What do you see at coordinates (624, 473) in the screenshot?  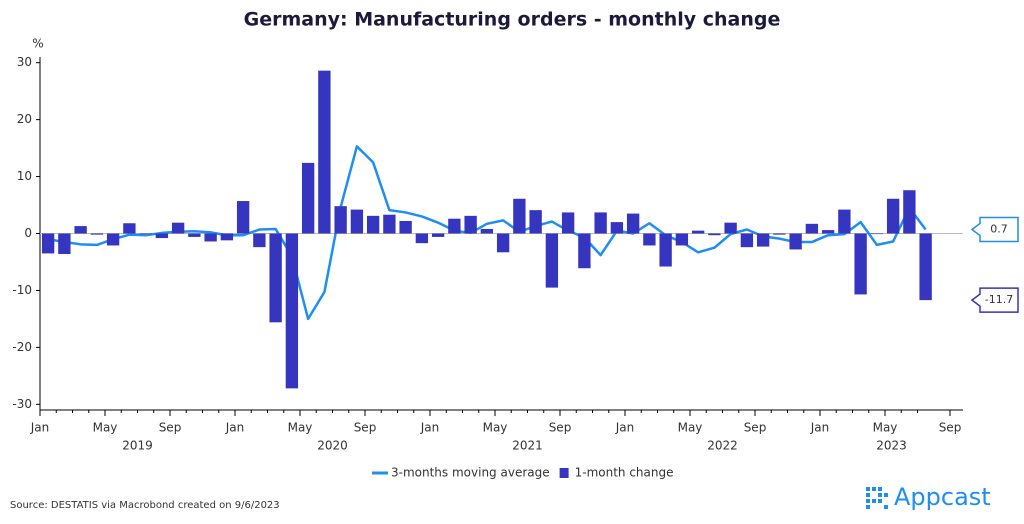 I see `legend-label: 1-month change` at bounding box center [624, 473].